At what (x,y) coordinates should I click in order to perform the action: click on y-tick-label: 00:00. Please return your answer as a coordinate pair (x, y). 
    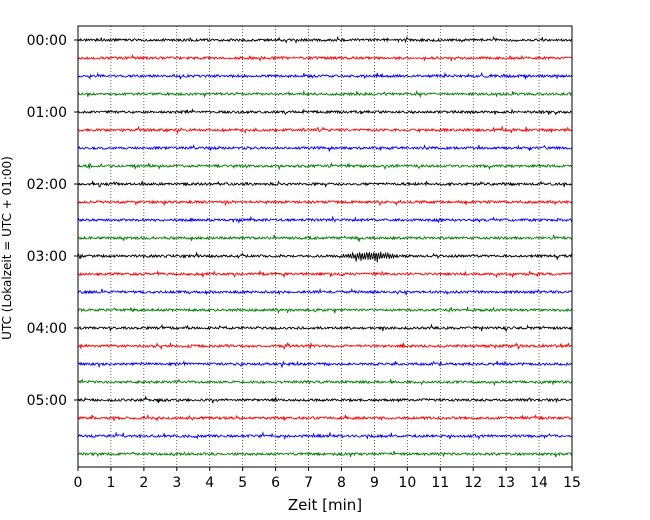
    Looking at the image, I should click on (47, 41).